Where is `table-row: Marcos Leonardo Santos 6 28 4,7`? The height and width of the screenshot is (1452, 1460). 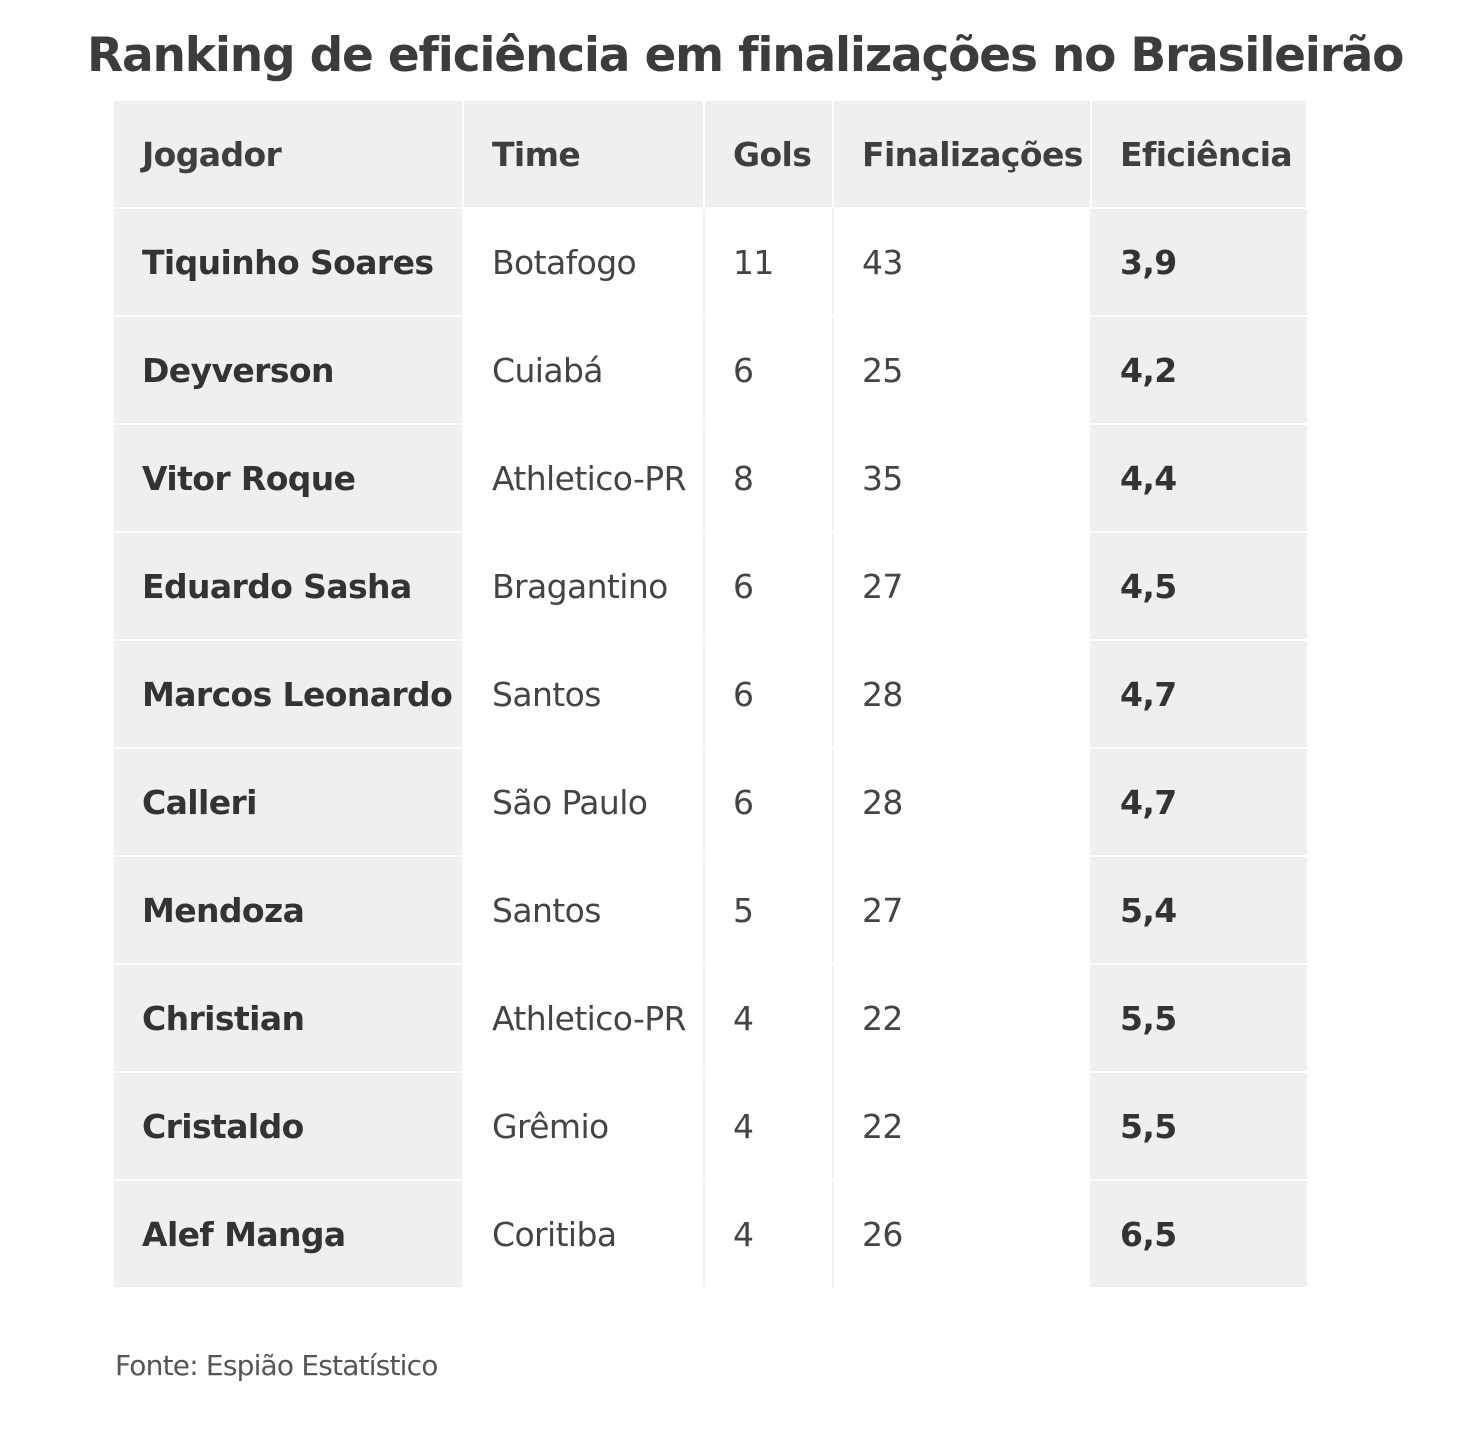 table-row: Marcos Leonardo Santos 6 28 4,7 is located at coordinates (710, 694).